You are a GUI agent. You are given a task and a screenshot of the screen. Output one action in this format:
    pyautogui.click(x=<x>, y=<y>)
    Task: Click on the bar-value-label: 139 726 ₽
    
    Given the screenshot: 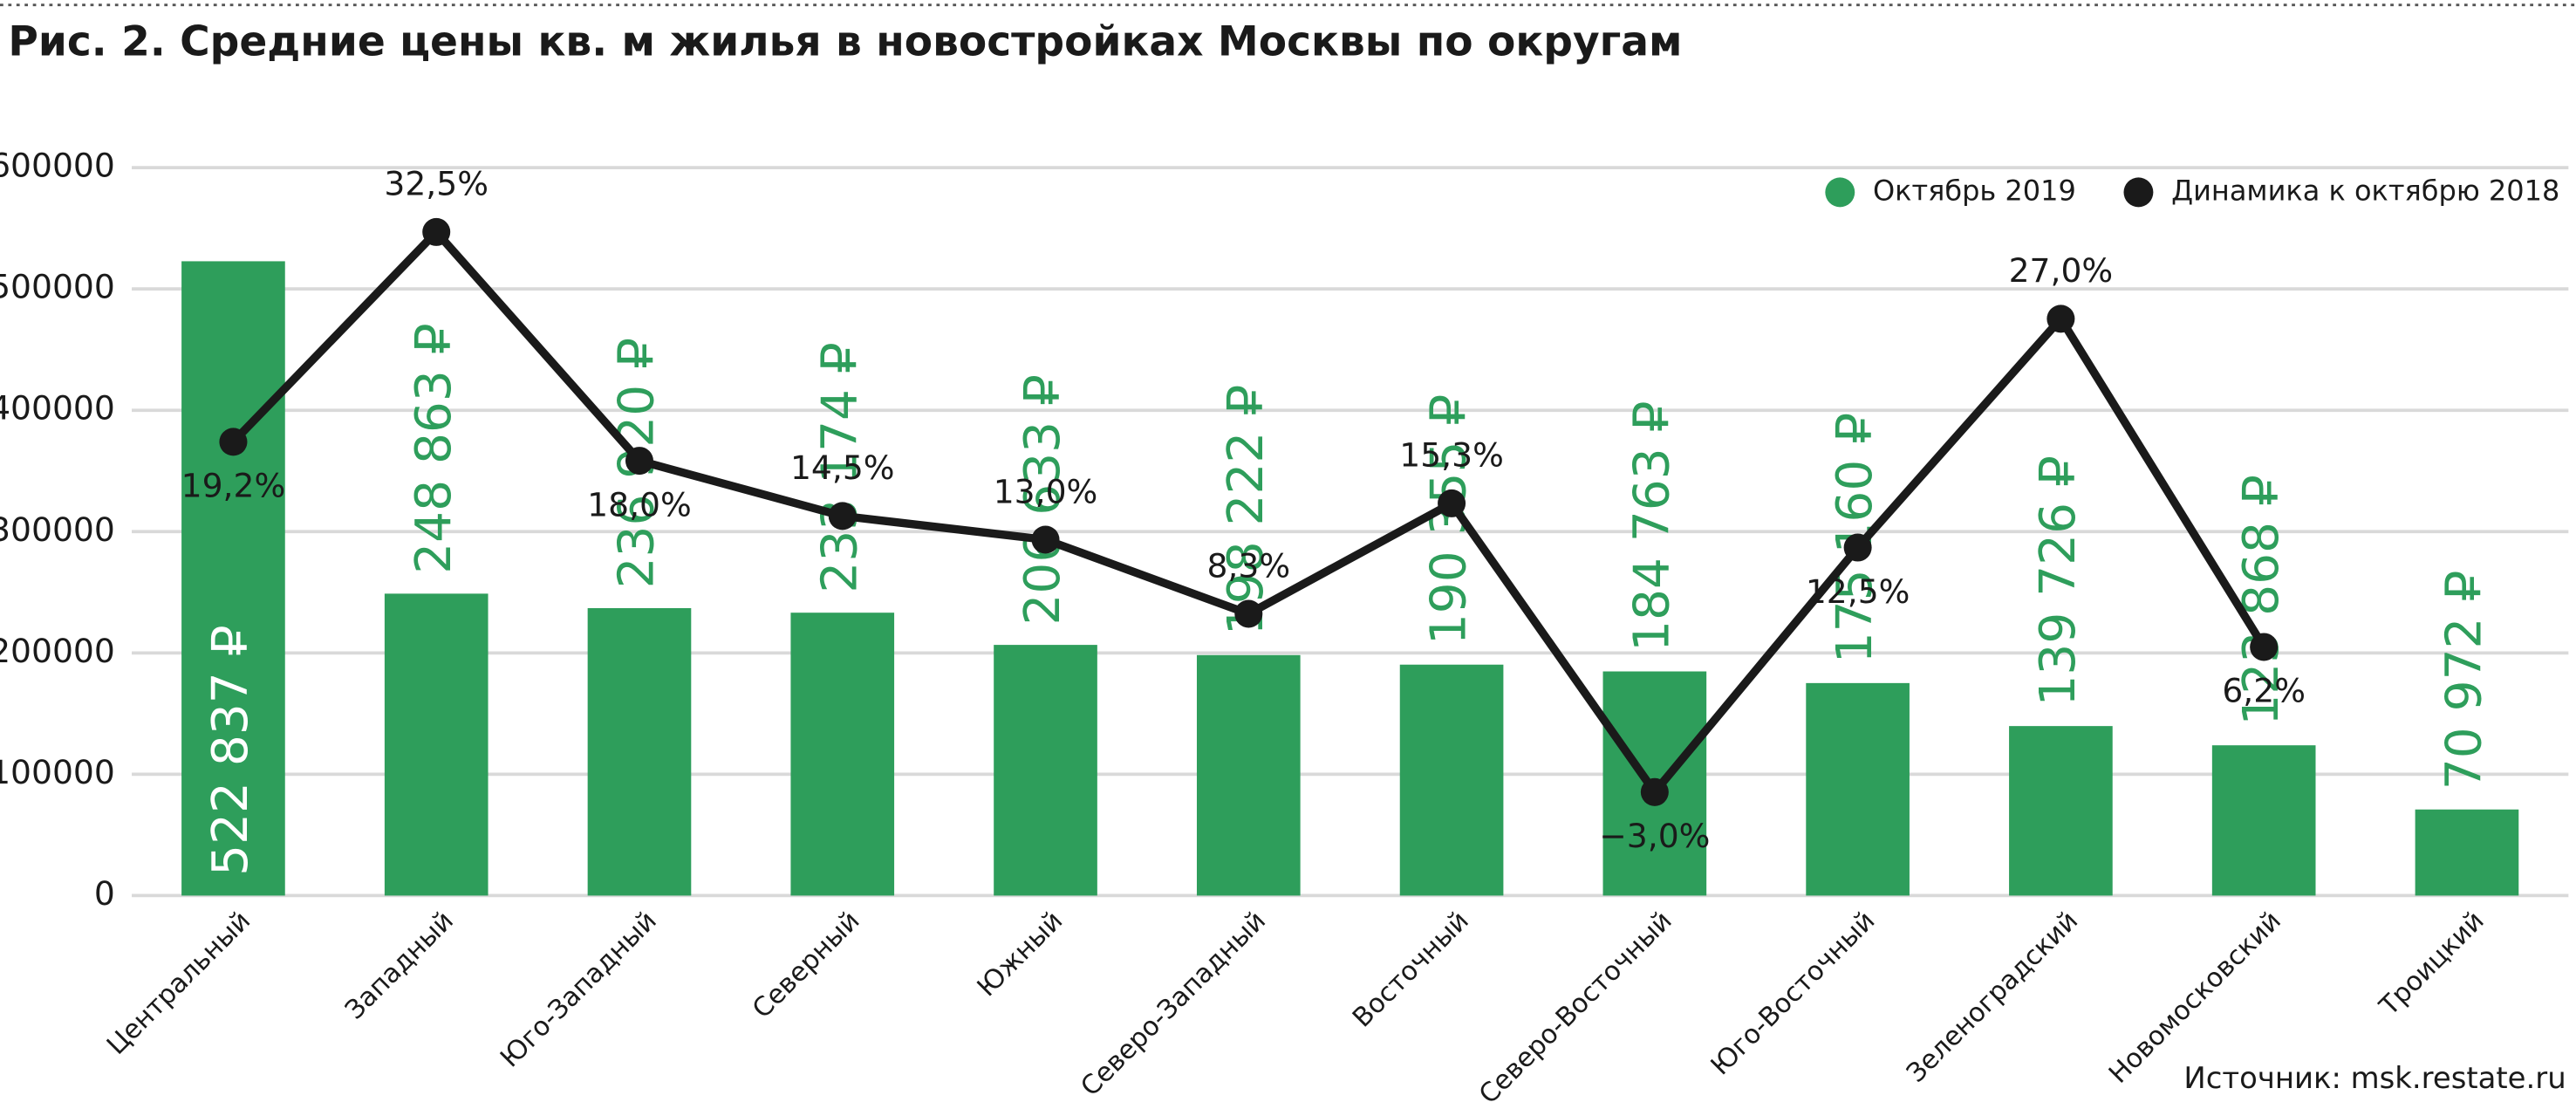 What is the action you would take?
    pyautogui.click(x=2058, y=580)
    